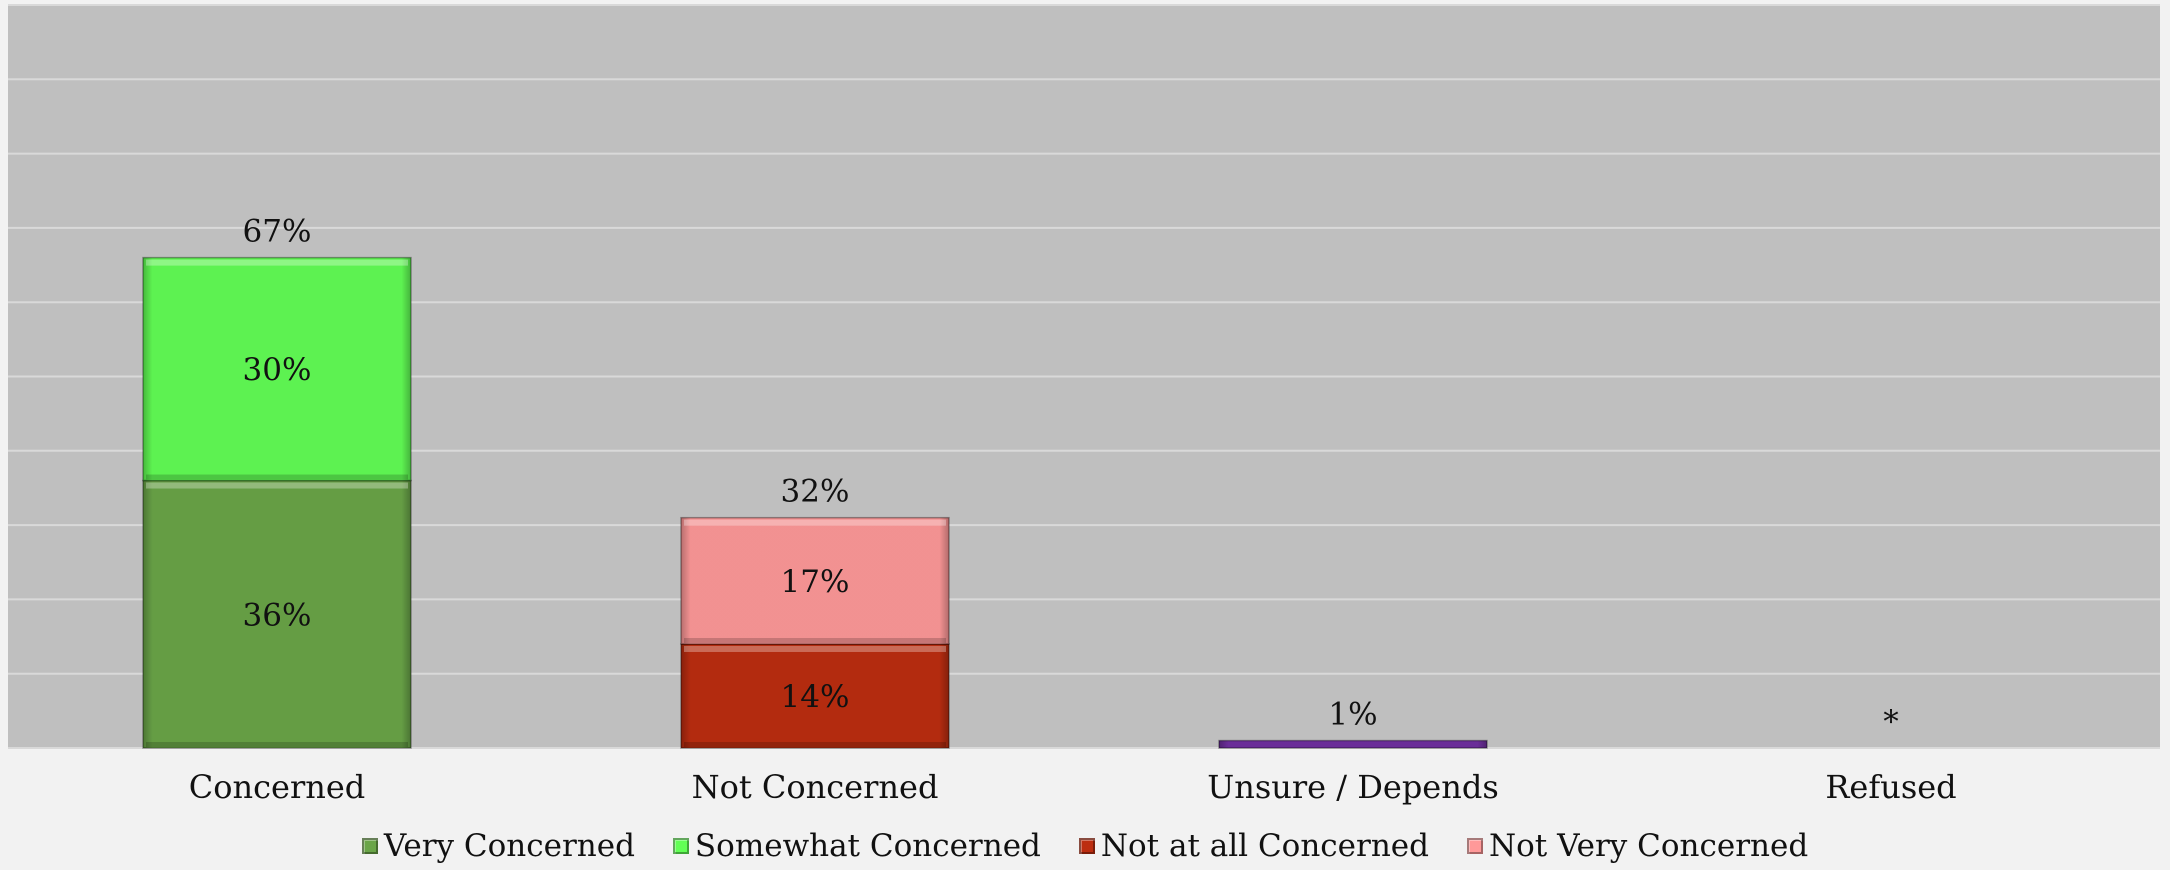 This screenshot has width=2170, height=870. What do you see at coordinates (1648, 846) in the screenshot?
I see `legend-label-not-very-concerned: Not Very Concerned` at bounding box center [1648, 846].